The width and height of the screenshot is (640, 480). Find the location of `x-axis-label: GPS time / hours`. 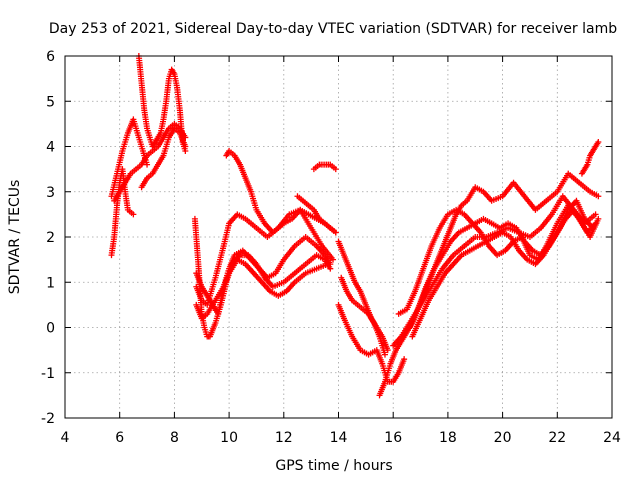

x-axis-label: GPS time / hours is located at coordinates (333, 466).